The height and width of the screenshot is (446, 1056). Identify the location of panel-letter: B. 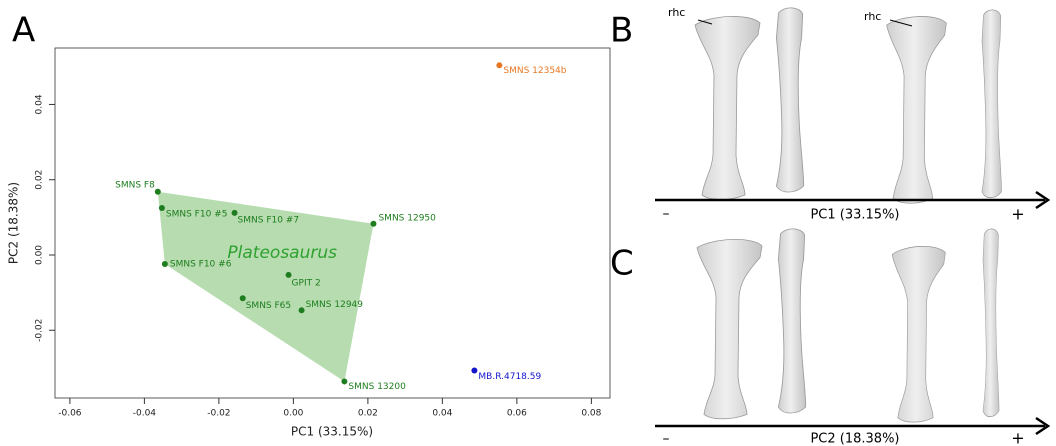
(621, 31).